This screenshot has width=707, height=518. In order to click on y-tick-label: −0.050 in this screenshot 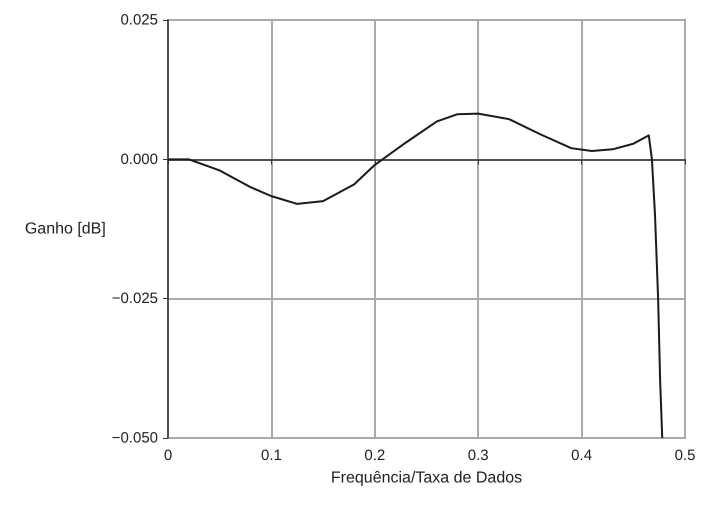, I will do `click(135, 438)`.